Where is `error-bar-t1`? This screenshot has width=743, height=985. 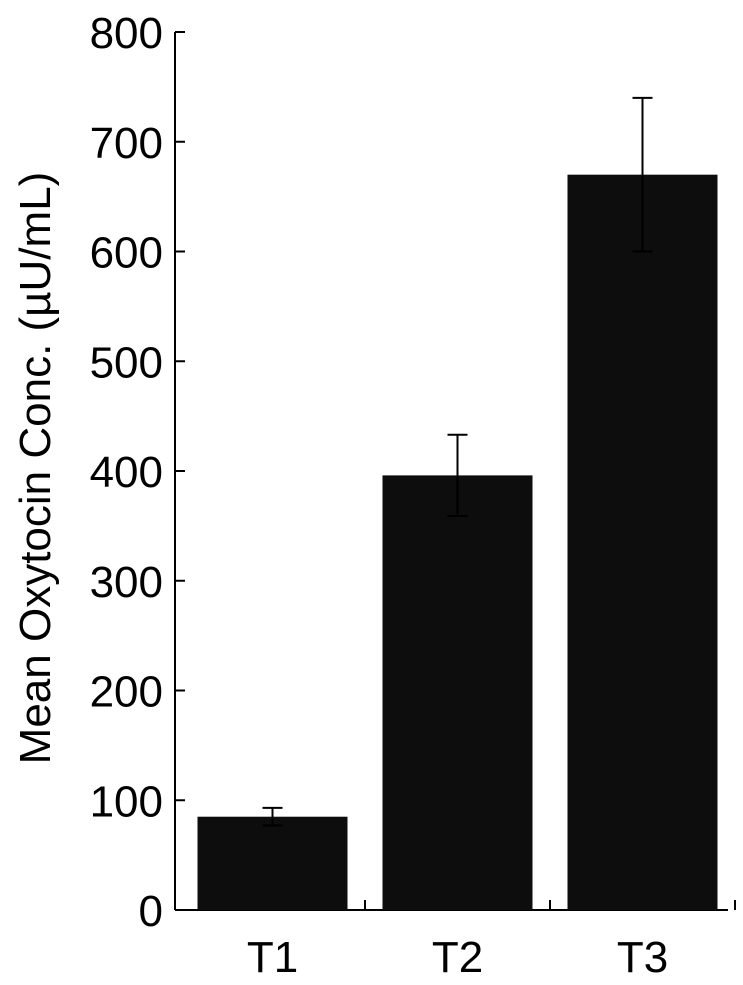
error-bar-t1 is located at coordinates (272, 816).